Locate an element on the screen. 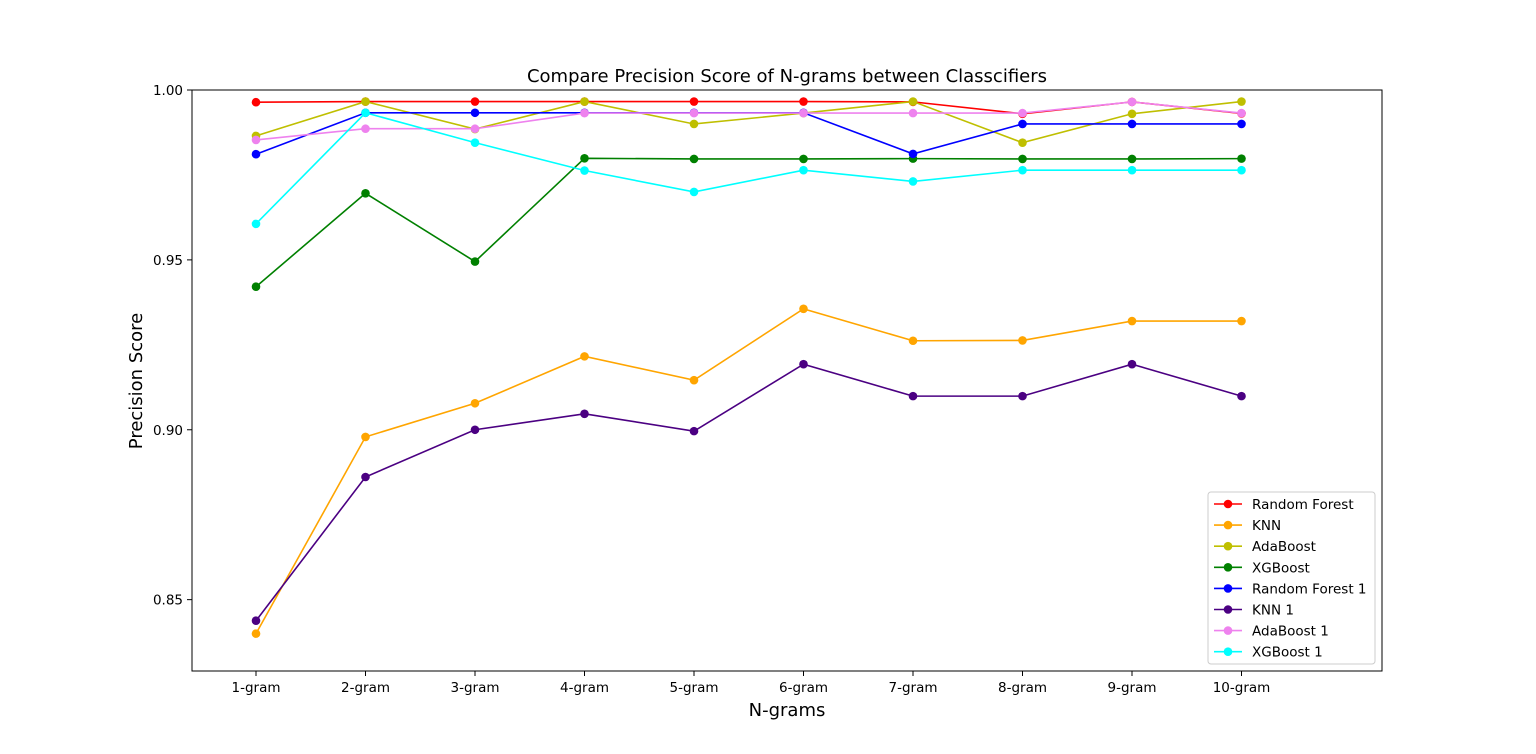 The image size is (1536, 754). legend-item: Random Forest 1 is located at coordinates (1290, 589).